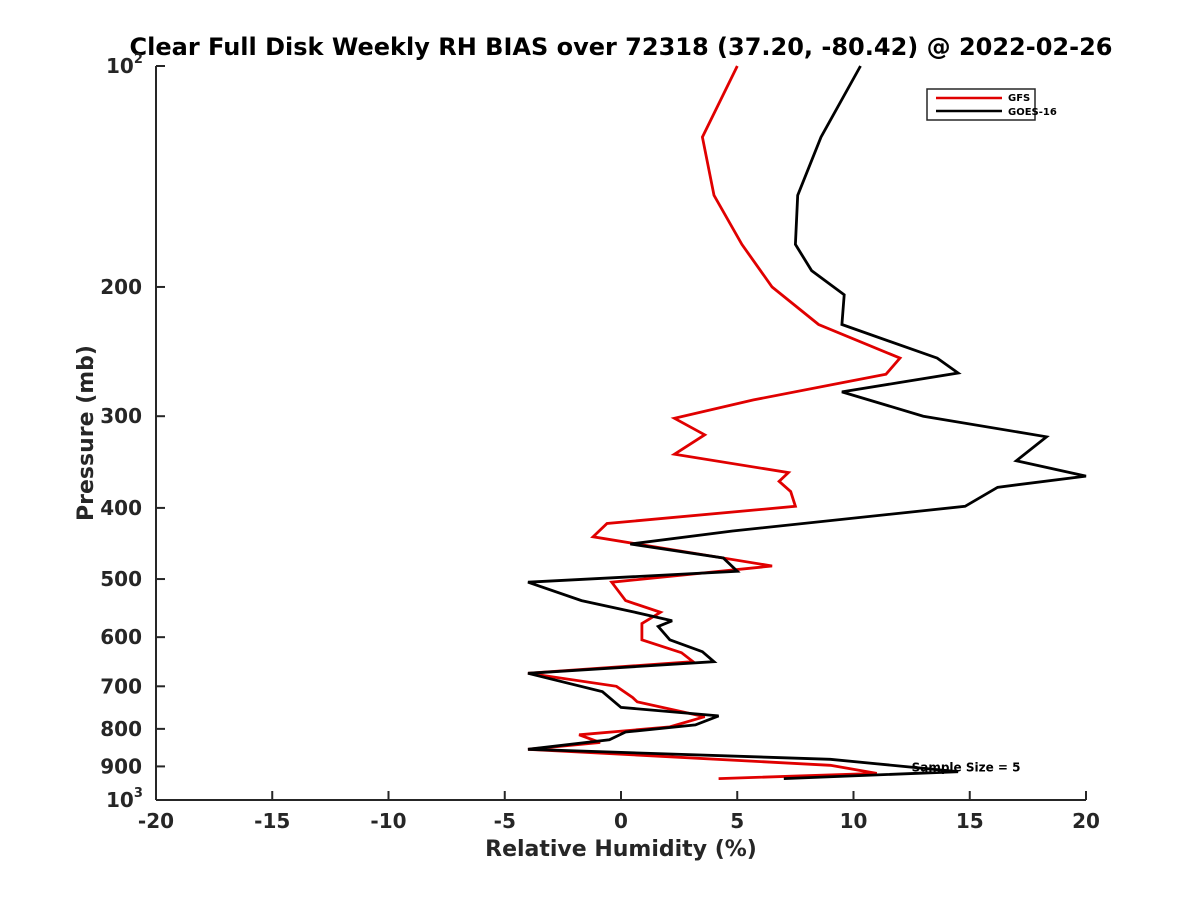 Image resolution: width=1200 pixels, height=900 pixels. What do you see at coordinates (1032, 112) in the screenshot?
I see `legend-label-goes16: GOES-16` at bounding box center [1032, 112].